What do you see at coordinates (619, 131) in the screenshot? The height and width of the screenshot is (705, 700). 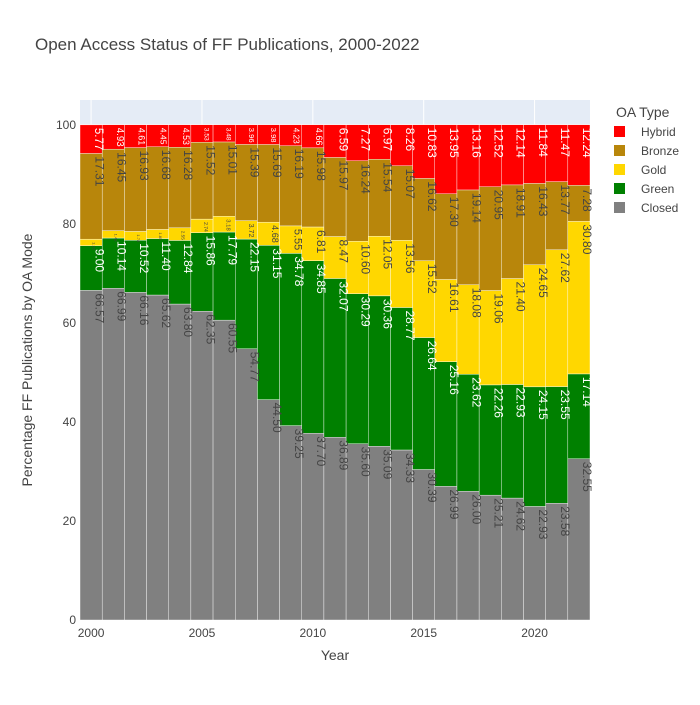 I see `legend-swatch-hybrid` at bounding box center [619, 131].